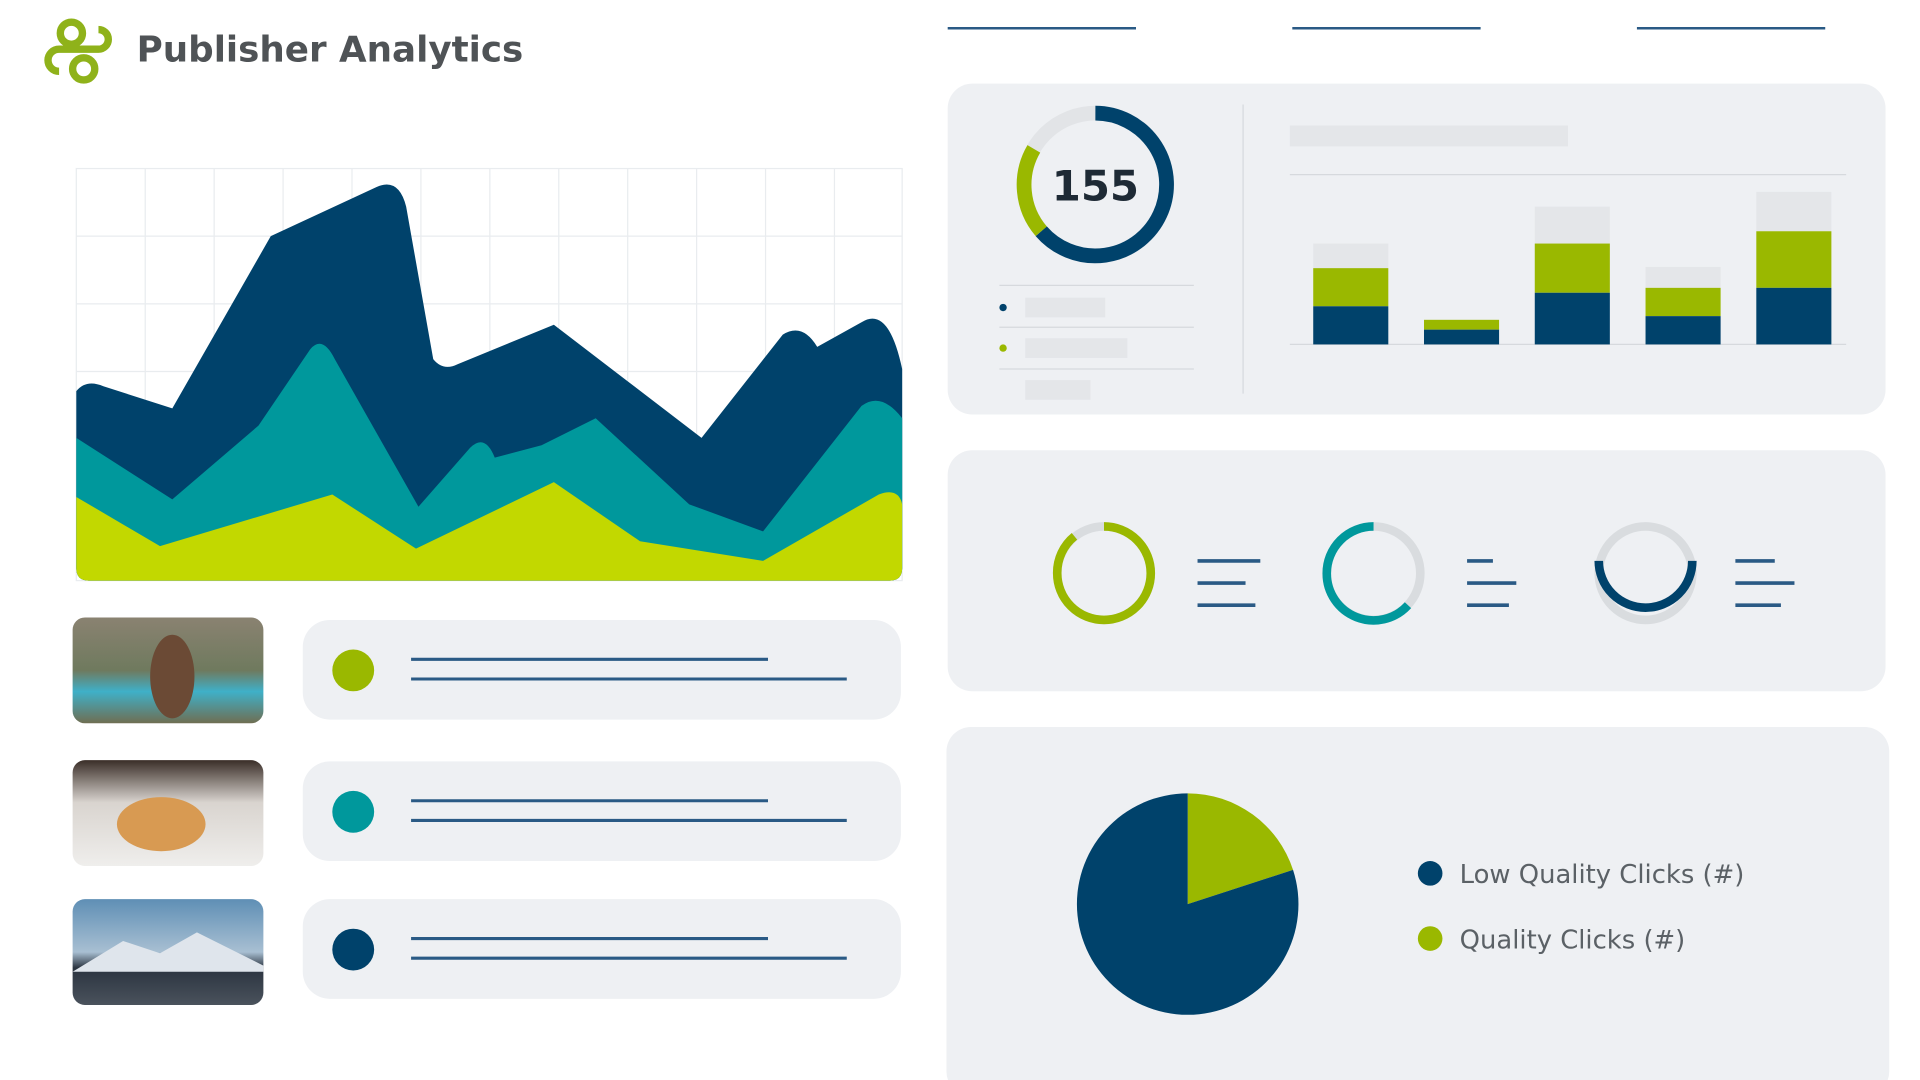 This screenshot has width=1920, height=1080. What do you see at coordinates (1573, 940) in the screenshot?
I see `legend-label: Quality Clicks (#)` at bounding box center [1573, 940].